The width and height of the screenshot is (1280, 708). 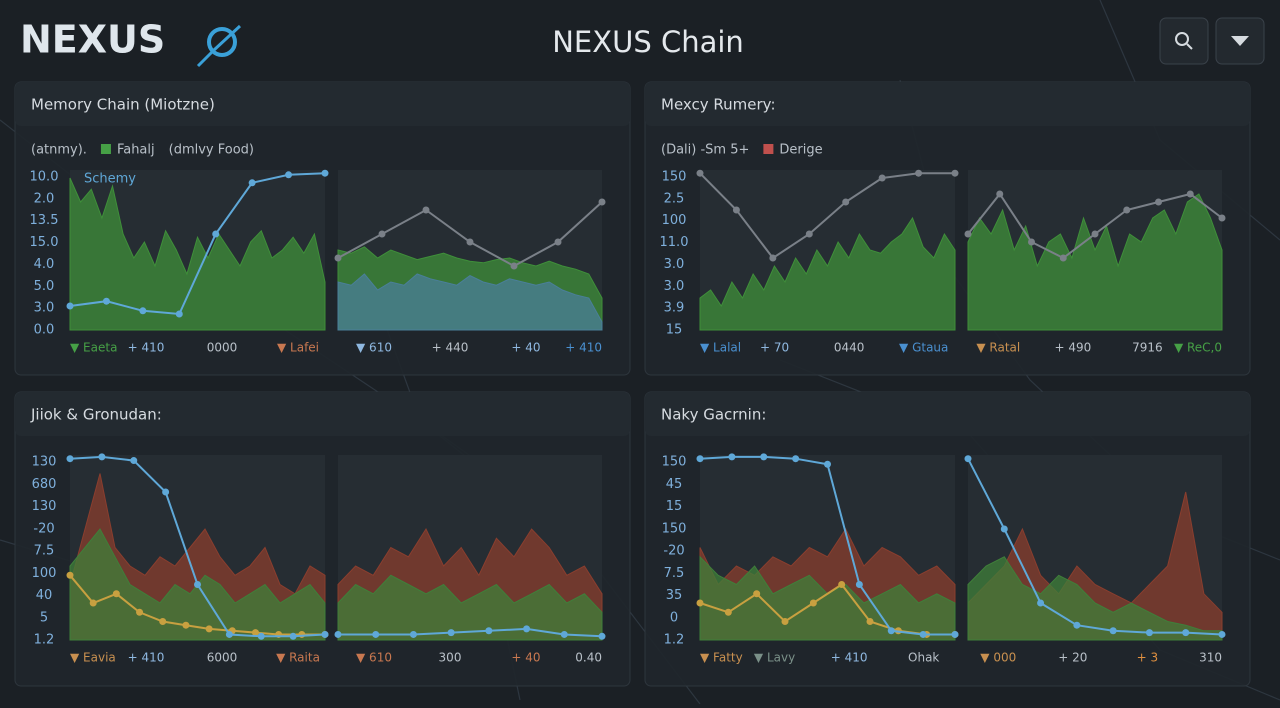 I want to click on footer-label: ▼ Gtaua, so click(x=923, y=348).